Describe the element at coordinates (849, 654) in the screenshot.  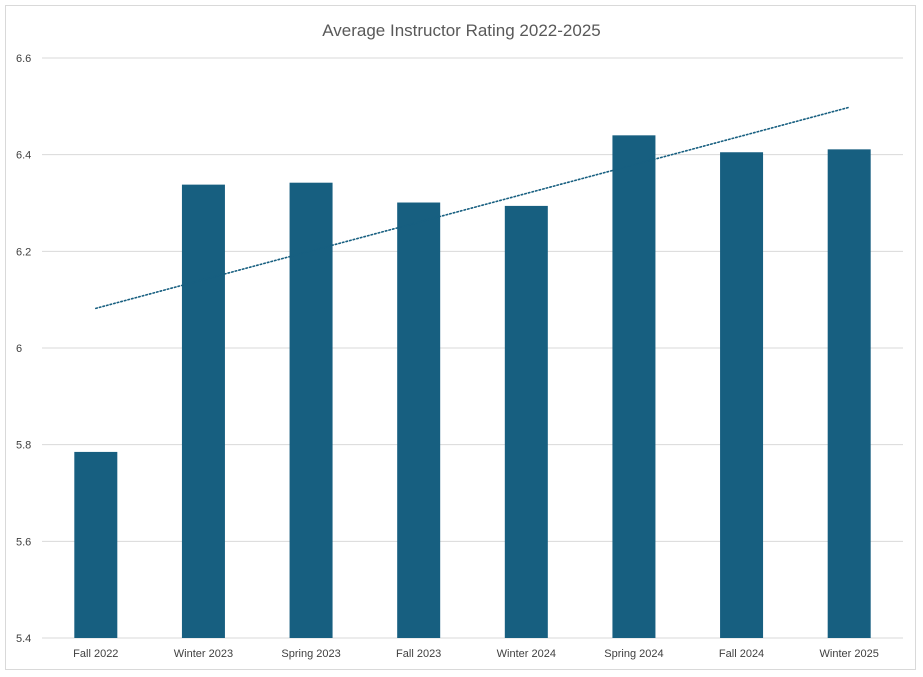
I see `x-category-label: Winter 2025` at that location.